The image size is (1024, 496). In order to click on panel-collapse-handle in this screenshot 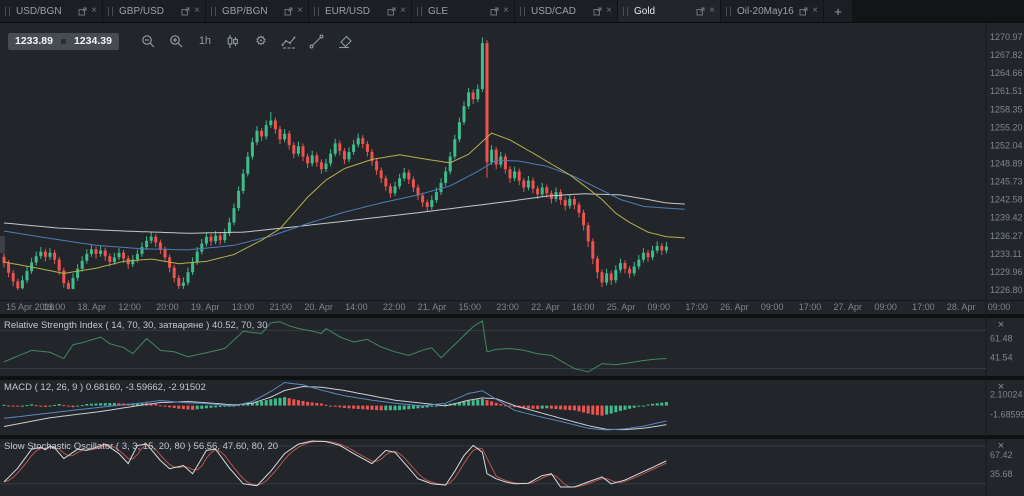, I will do `click(2, 244)`.